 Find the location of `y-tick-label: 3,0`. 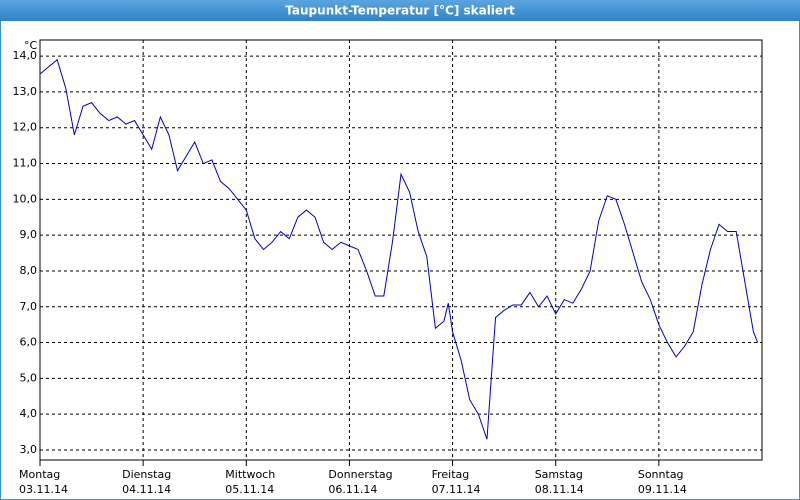

y-tick-label: 3,0 is located at coordinates (29, 449).